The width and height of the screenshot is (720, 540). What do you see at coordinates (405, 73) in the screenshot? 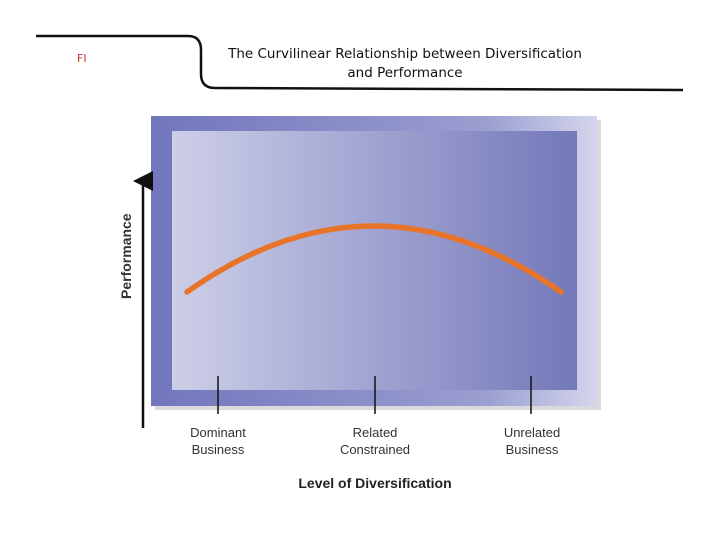
I see `slide-title-line-2: and Performance` at bounding box center [405, 73].